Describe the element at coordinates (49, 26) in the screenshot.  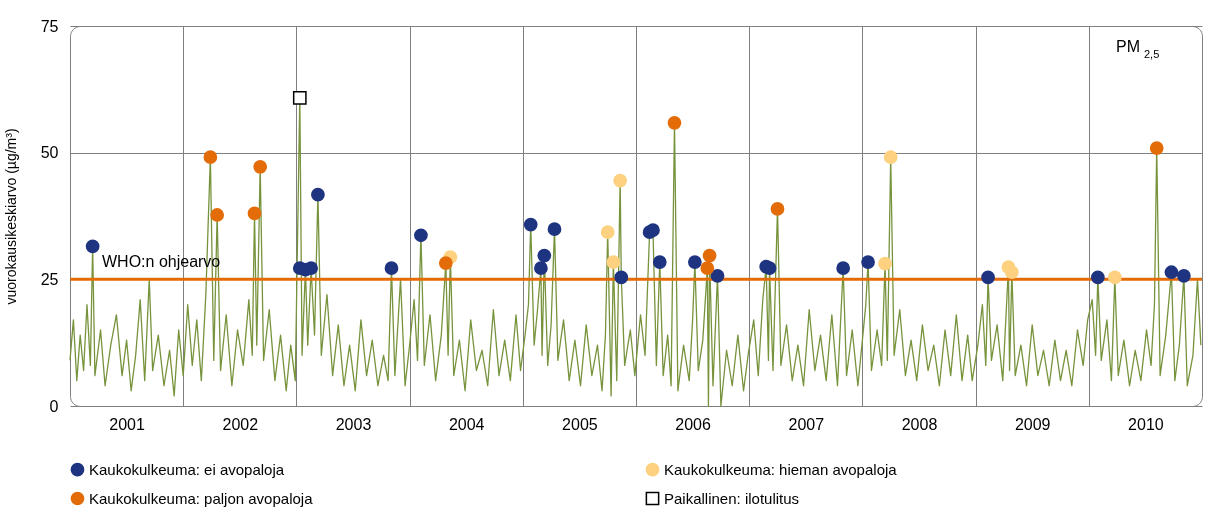
I see `y-tick-label: 75` at that location.